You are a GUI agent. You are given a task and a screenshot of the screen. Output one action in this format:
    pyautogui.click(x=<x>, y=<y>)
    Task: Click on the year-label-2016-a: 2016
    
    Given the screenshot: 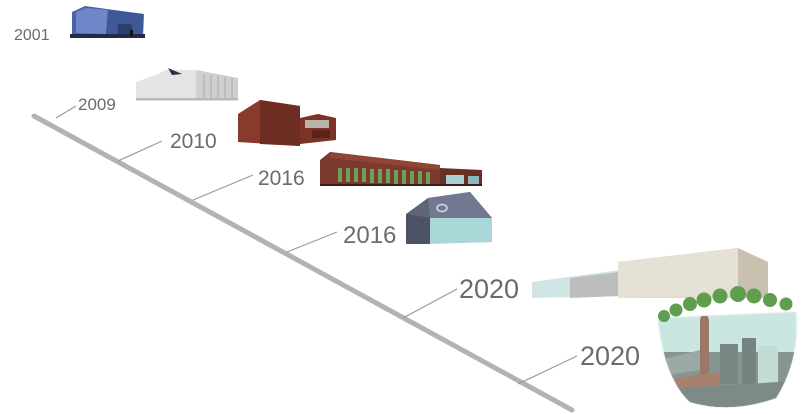 What is the action you would take?
    pyautogui.click(x=281, y=178)
    